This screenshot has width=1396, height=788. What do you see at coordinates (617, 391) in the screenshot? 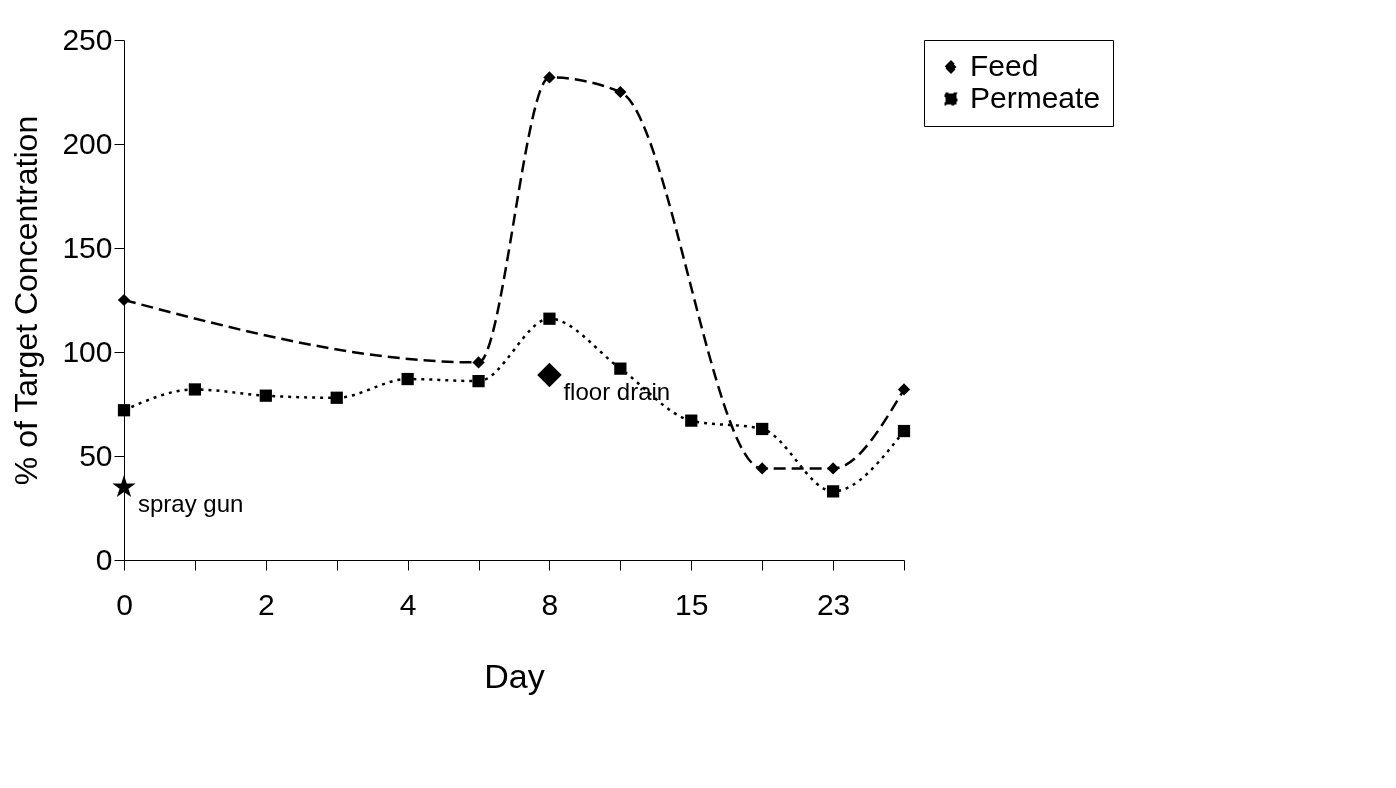
I see `annotation: floor drain` at bounding box center [617, 391].